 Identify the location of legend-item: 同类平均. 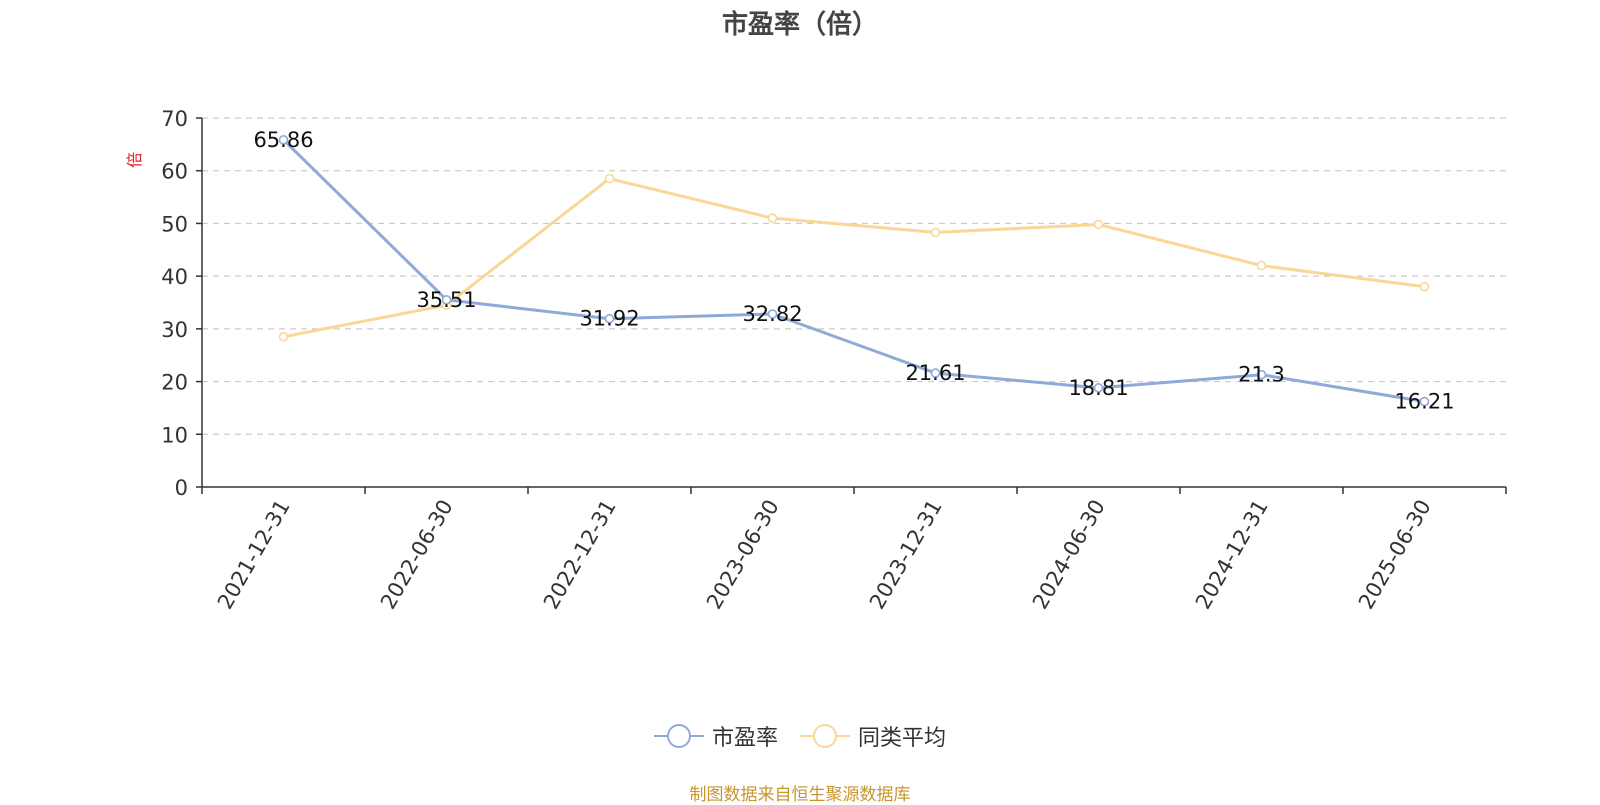
(873, 736).